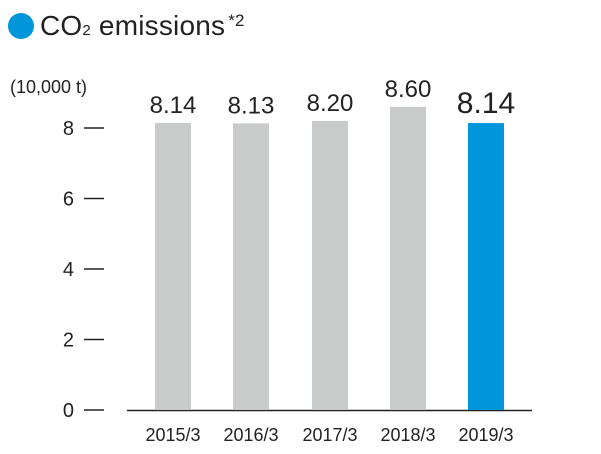 The image size is (601, 454). What do you see at coordinates (329, 435) in the screenshot?
I see `x-tick-label: 2017/3` at bounding box center [329, 435].